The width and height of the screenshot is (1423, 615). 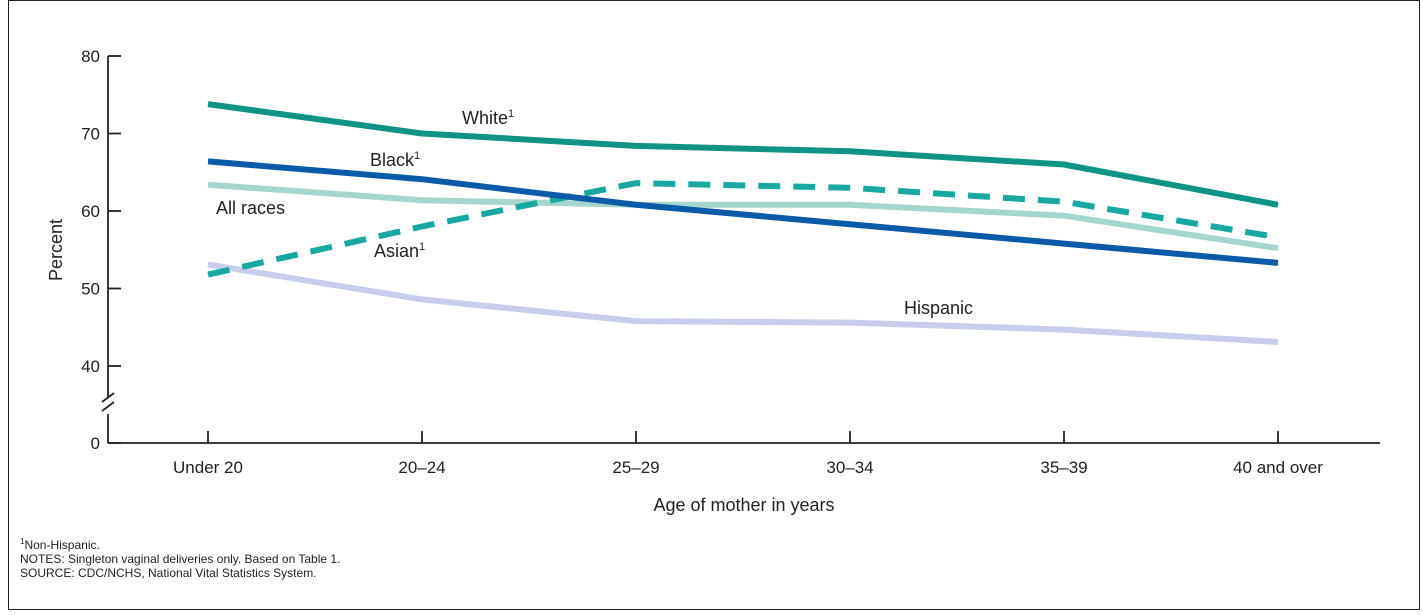 I want to click on series-line-hispanic, so click(x=743, y=303).